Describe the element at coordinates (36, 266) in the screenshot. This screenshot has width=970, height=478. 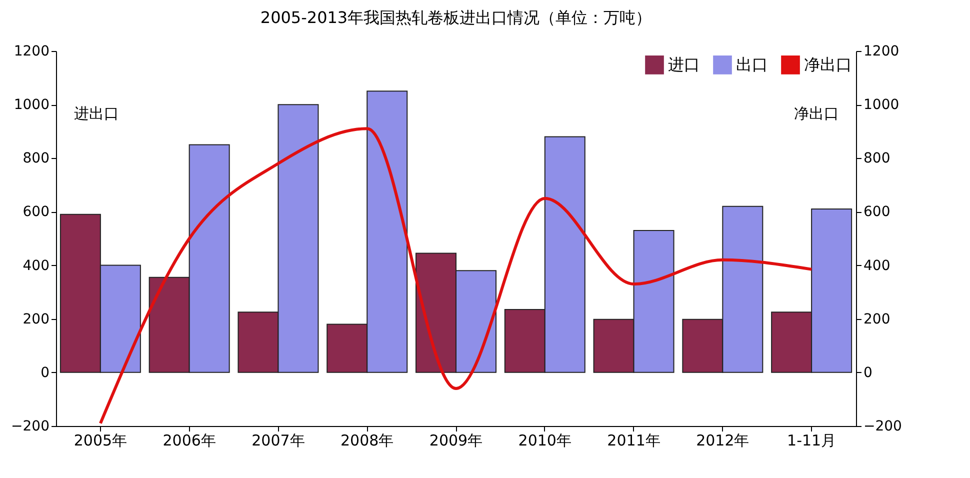
I see `y-tick-label: 400` at that location.